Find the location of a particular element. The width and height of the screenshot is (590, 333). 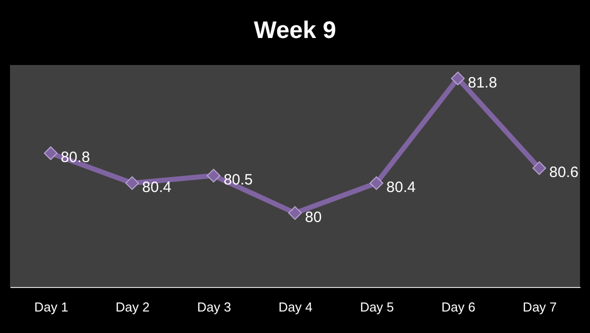

x-tick-label: Day 2 is located at coordinates (133, 307).